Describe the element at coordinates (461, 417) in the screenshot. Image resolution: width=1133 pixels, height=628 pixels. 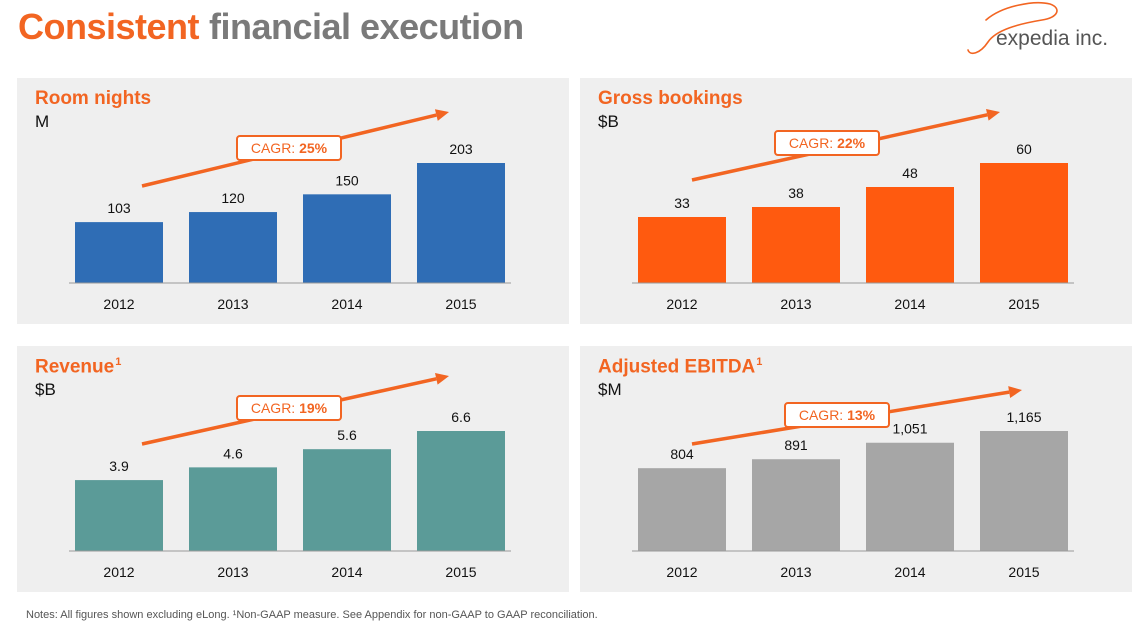
I see `value-label: 6.6` at that location.